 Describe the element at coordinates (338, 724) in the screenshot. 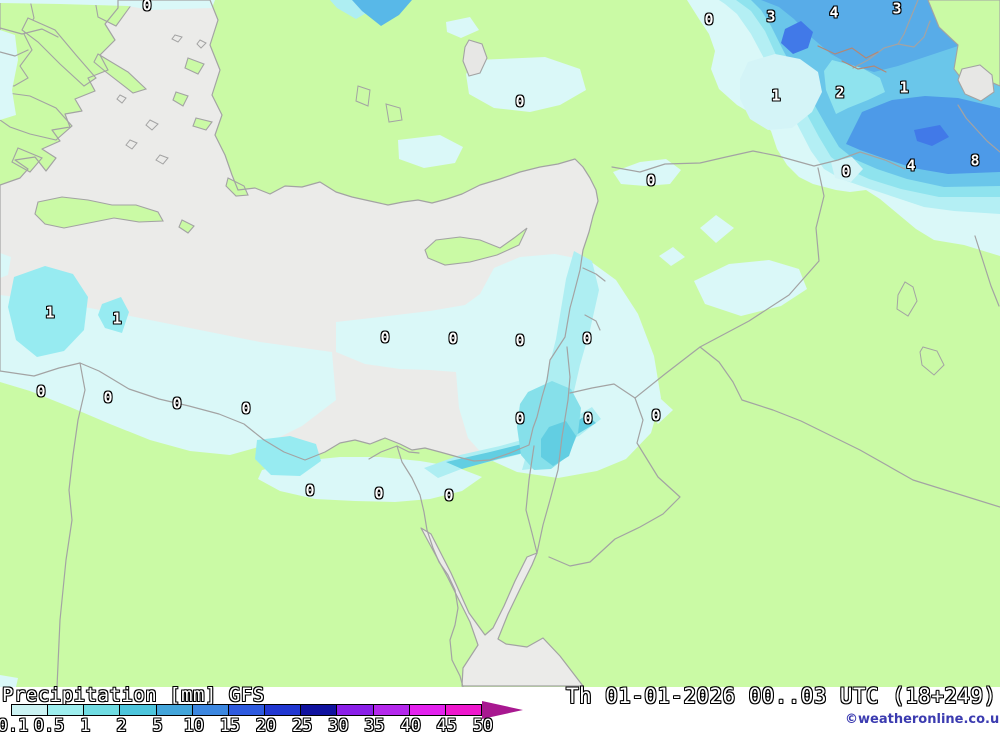

I see `legend-tick: 30` at that location.